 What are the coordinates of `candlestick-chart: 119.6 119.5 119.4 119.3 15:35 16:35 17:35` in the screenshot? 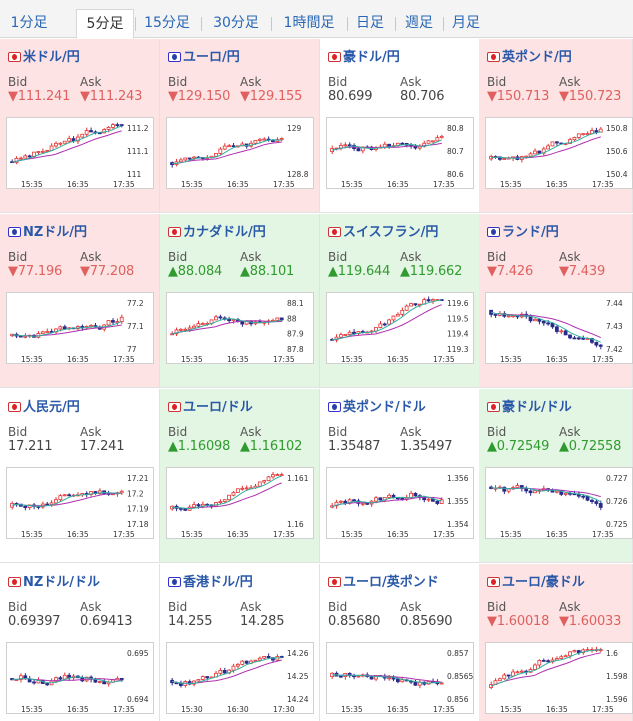 It's located at (400, 328).